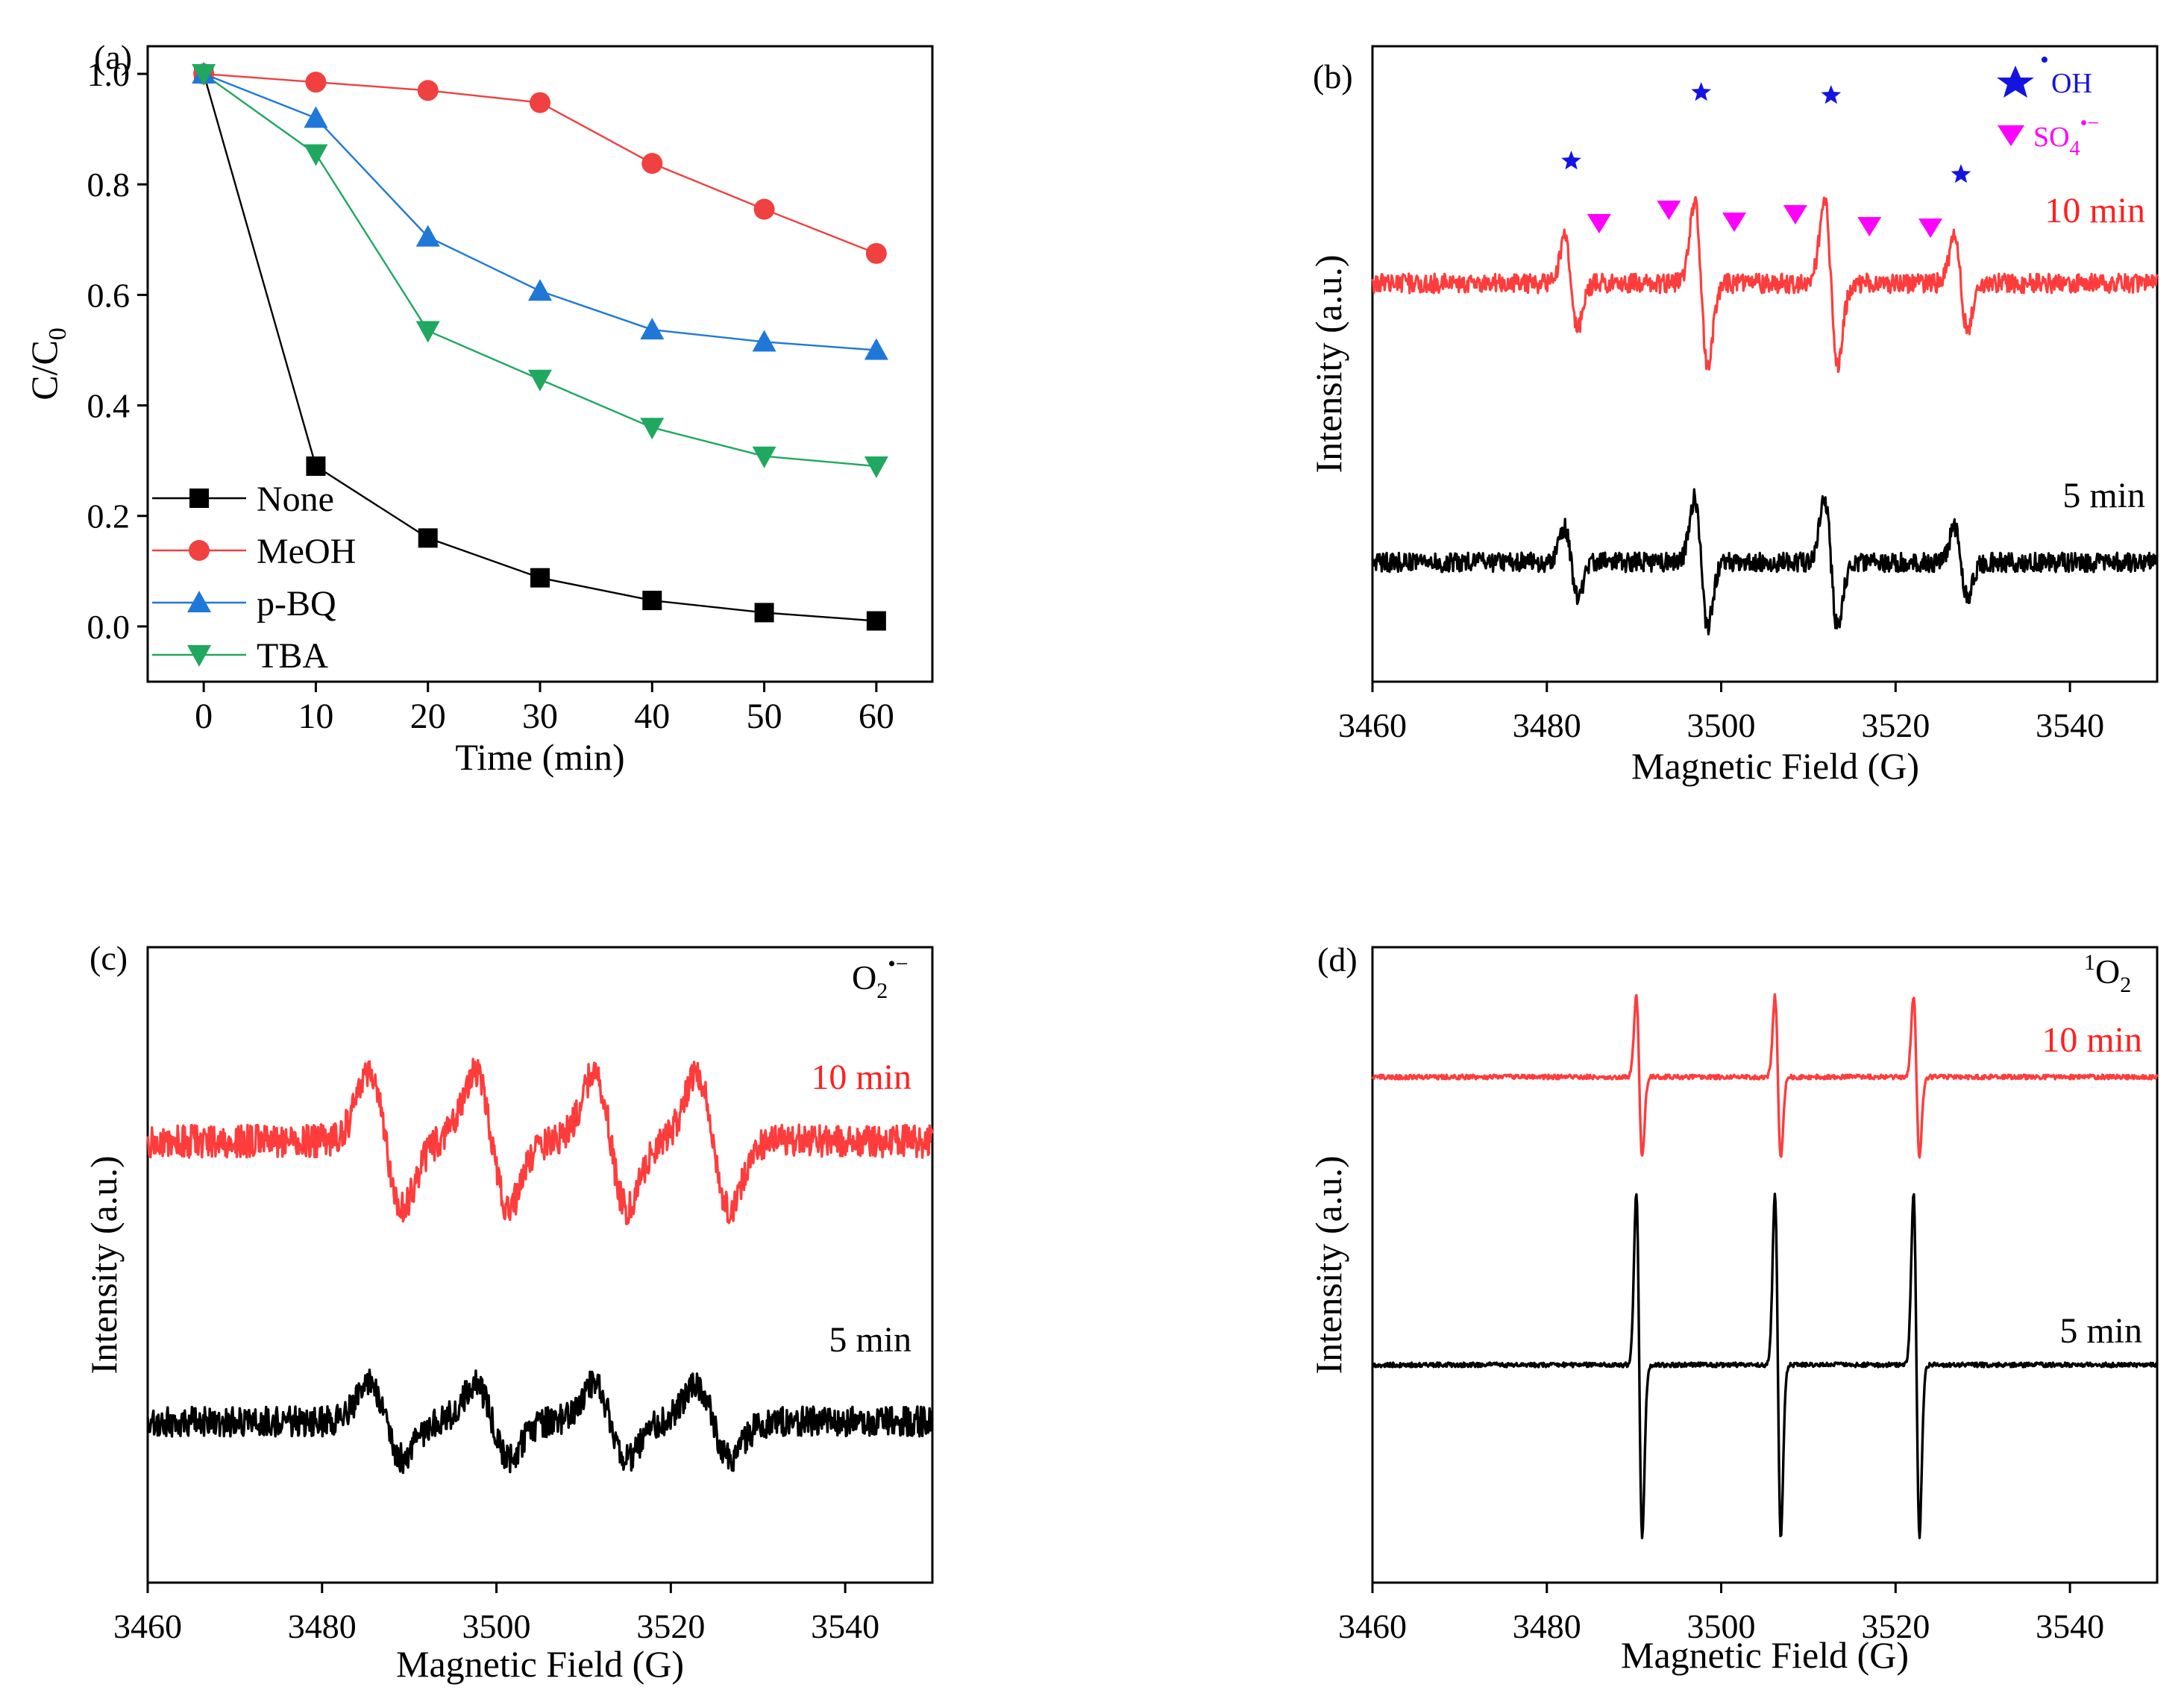 Image resolution: width=2184 pixels, height=1696 pixels. Describe the element at coordinates (1721, 1626) in the screenshot. I see `d-xtick-label: 3500` at that location.